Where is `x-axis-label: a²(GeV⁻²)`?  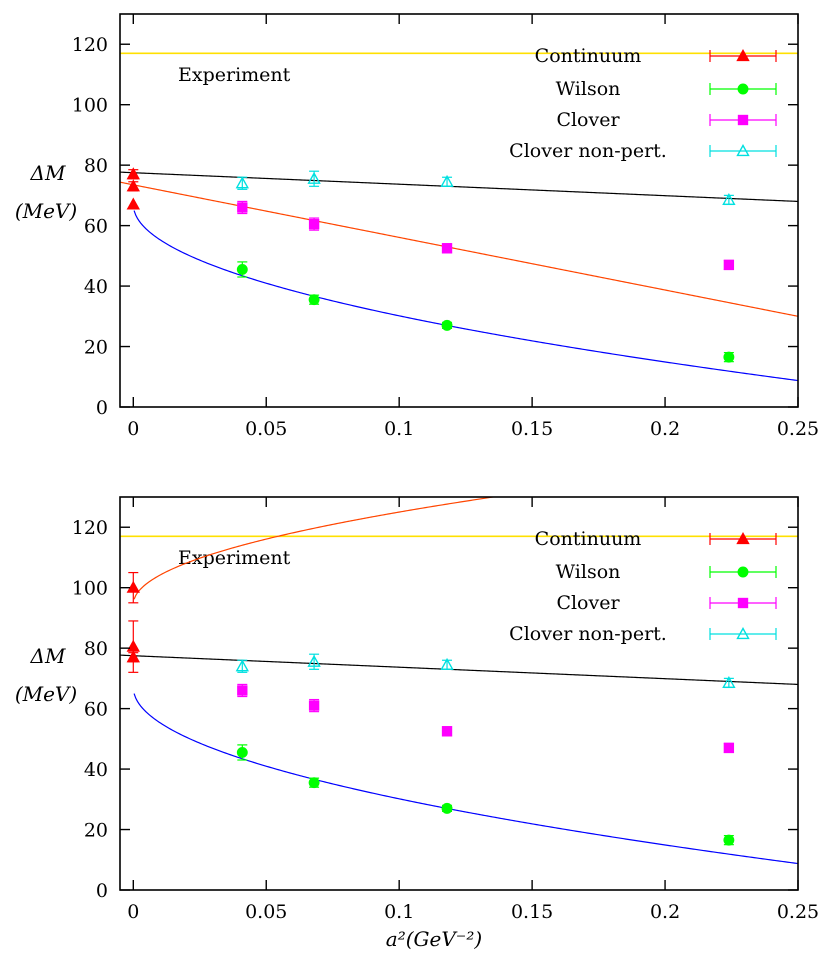 x-axis-label: a²(GeV⁻²) is located at coordinates (434, 939).